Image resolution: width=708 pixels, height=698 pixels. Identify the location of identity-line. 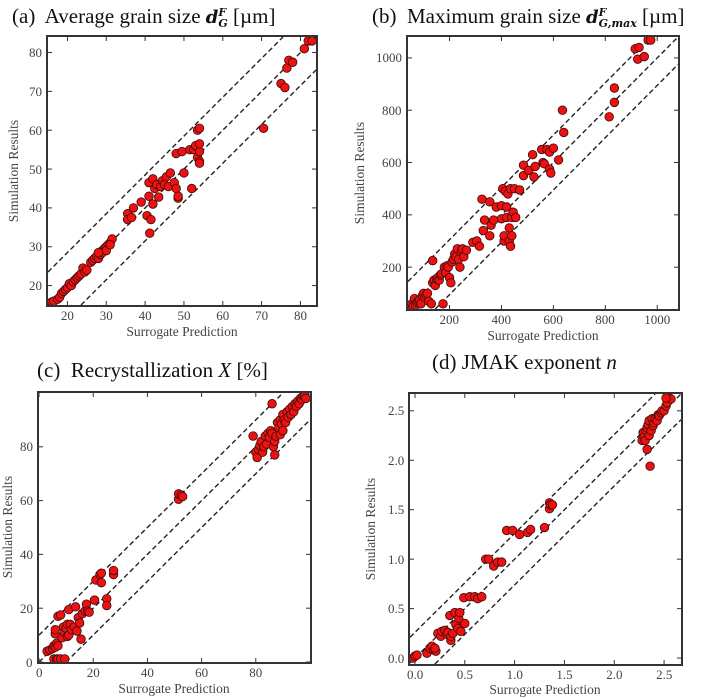
(182, 171).